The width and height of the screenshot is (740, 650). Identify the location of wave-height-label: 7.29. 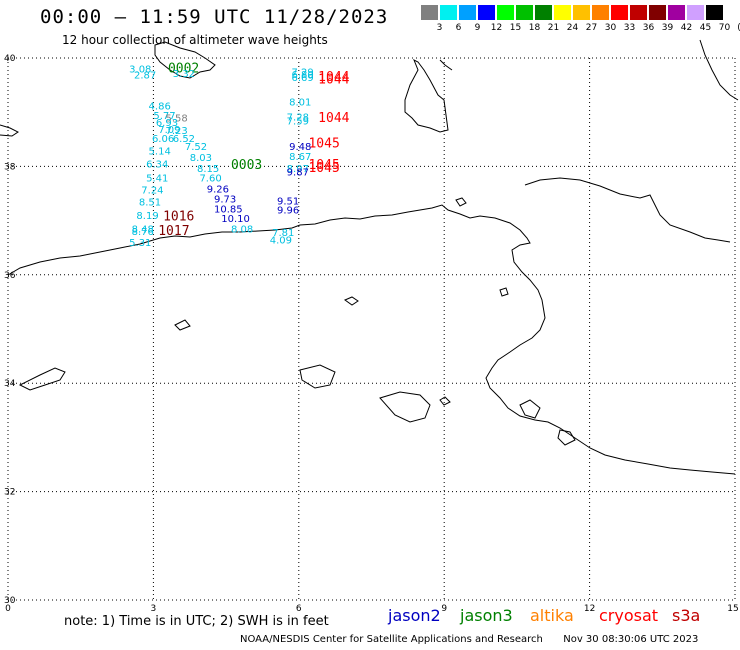
(303, 72).